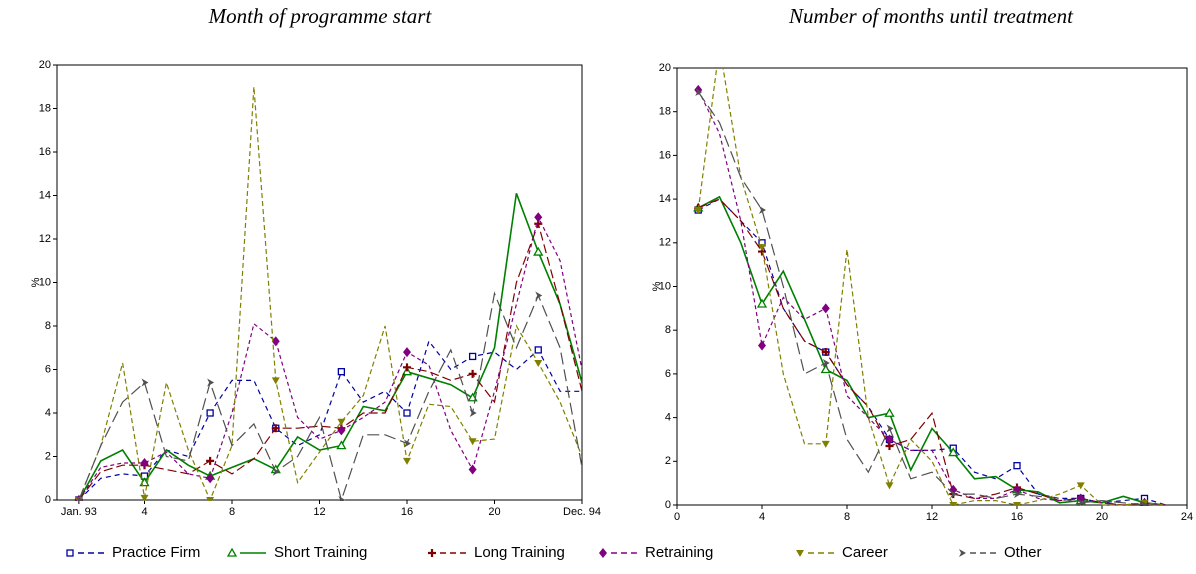 The width and height of the screenshot is (1196, 574). I want to click on chart-title: Number of months until treatment, so click(931, 16).